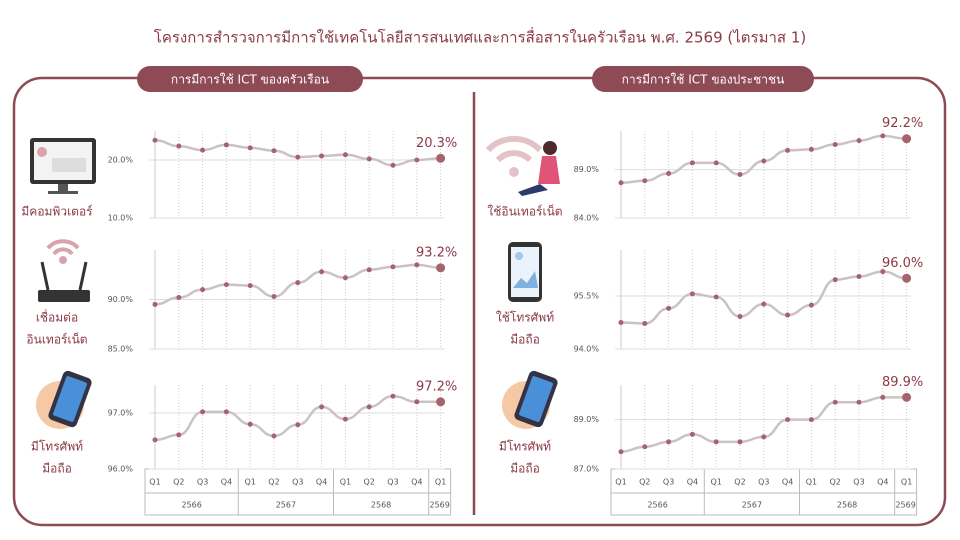 This screenshot has height=540, width=960. Describe the element at coordinates (525, 318) in the screenshot. I see `series-label: ใช้โทรศัพท์` at that location.